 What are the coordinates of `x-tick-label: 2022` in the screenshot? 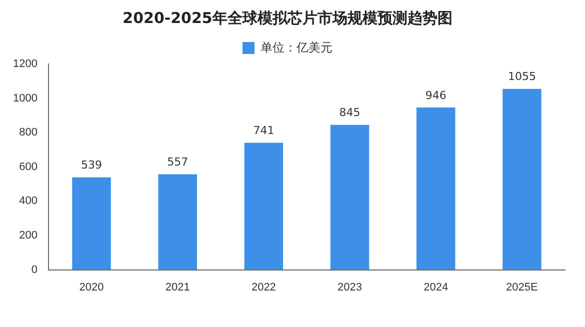 It's located at (263, 287).